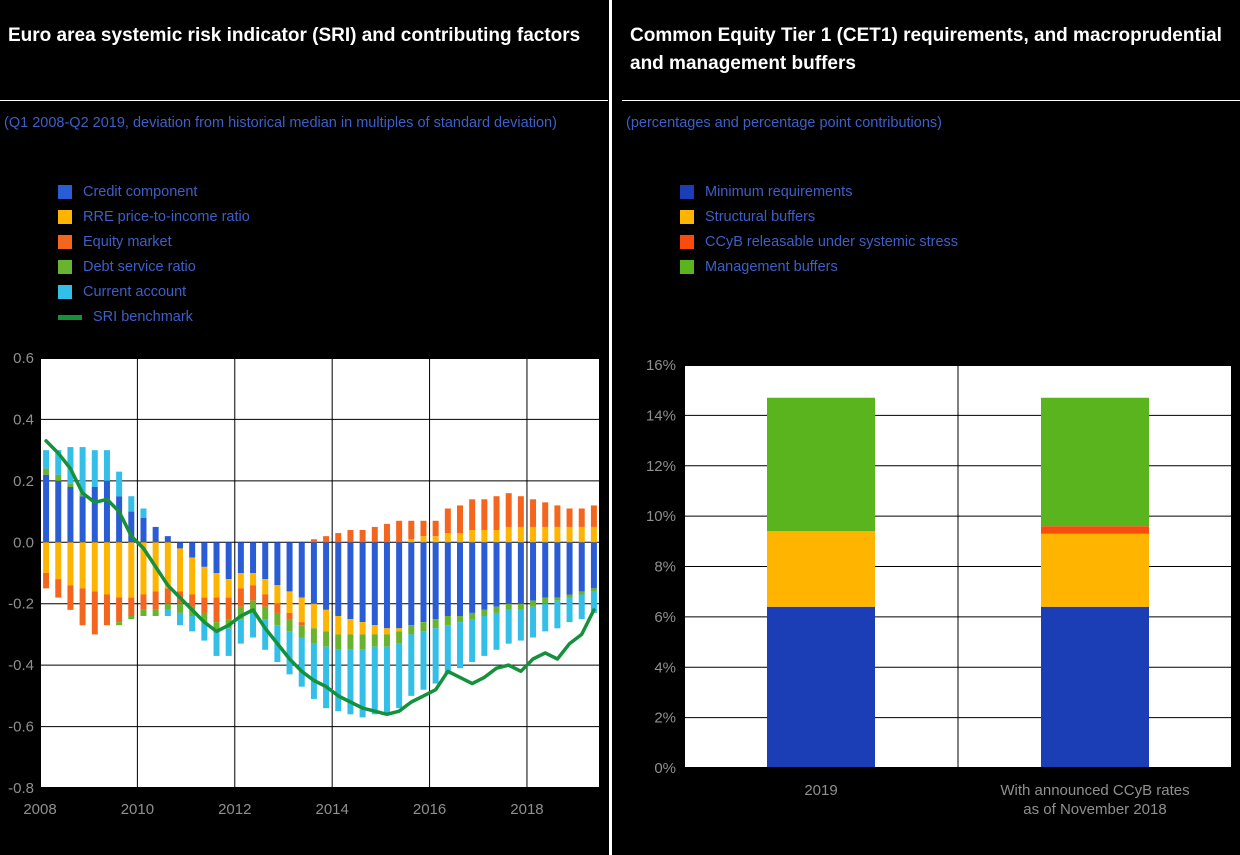 The image size is (1240, 855). What do you see at coordinates (610, 427) in the screenshot?
I see `panel-divider` at bounding box center [610, 427].